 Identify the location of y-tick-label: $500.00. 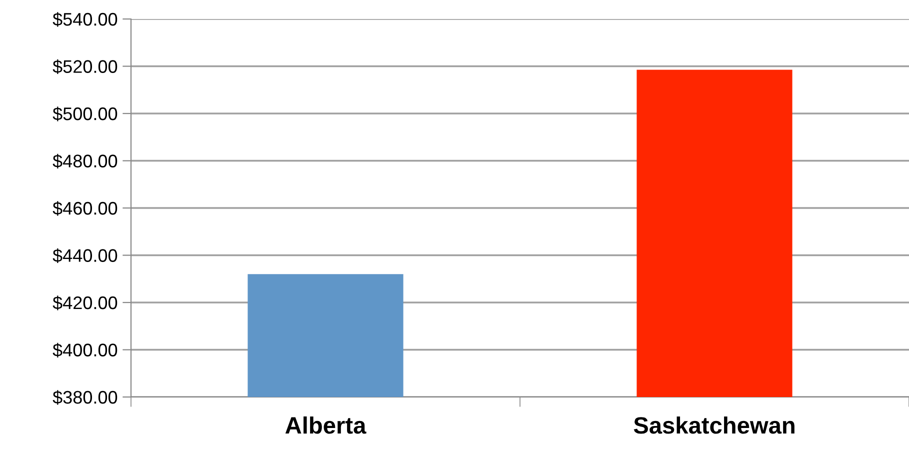
(85, 114).